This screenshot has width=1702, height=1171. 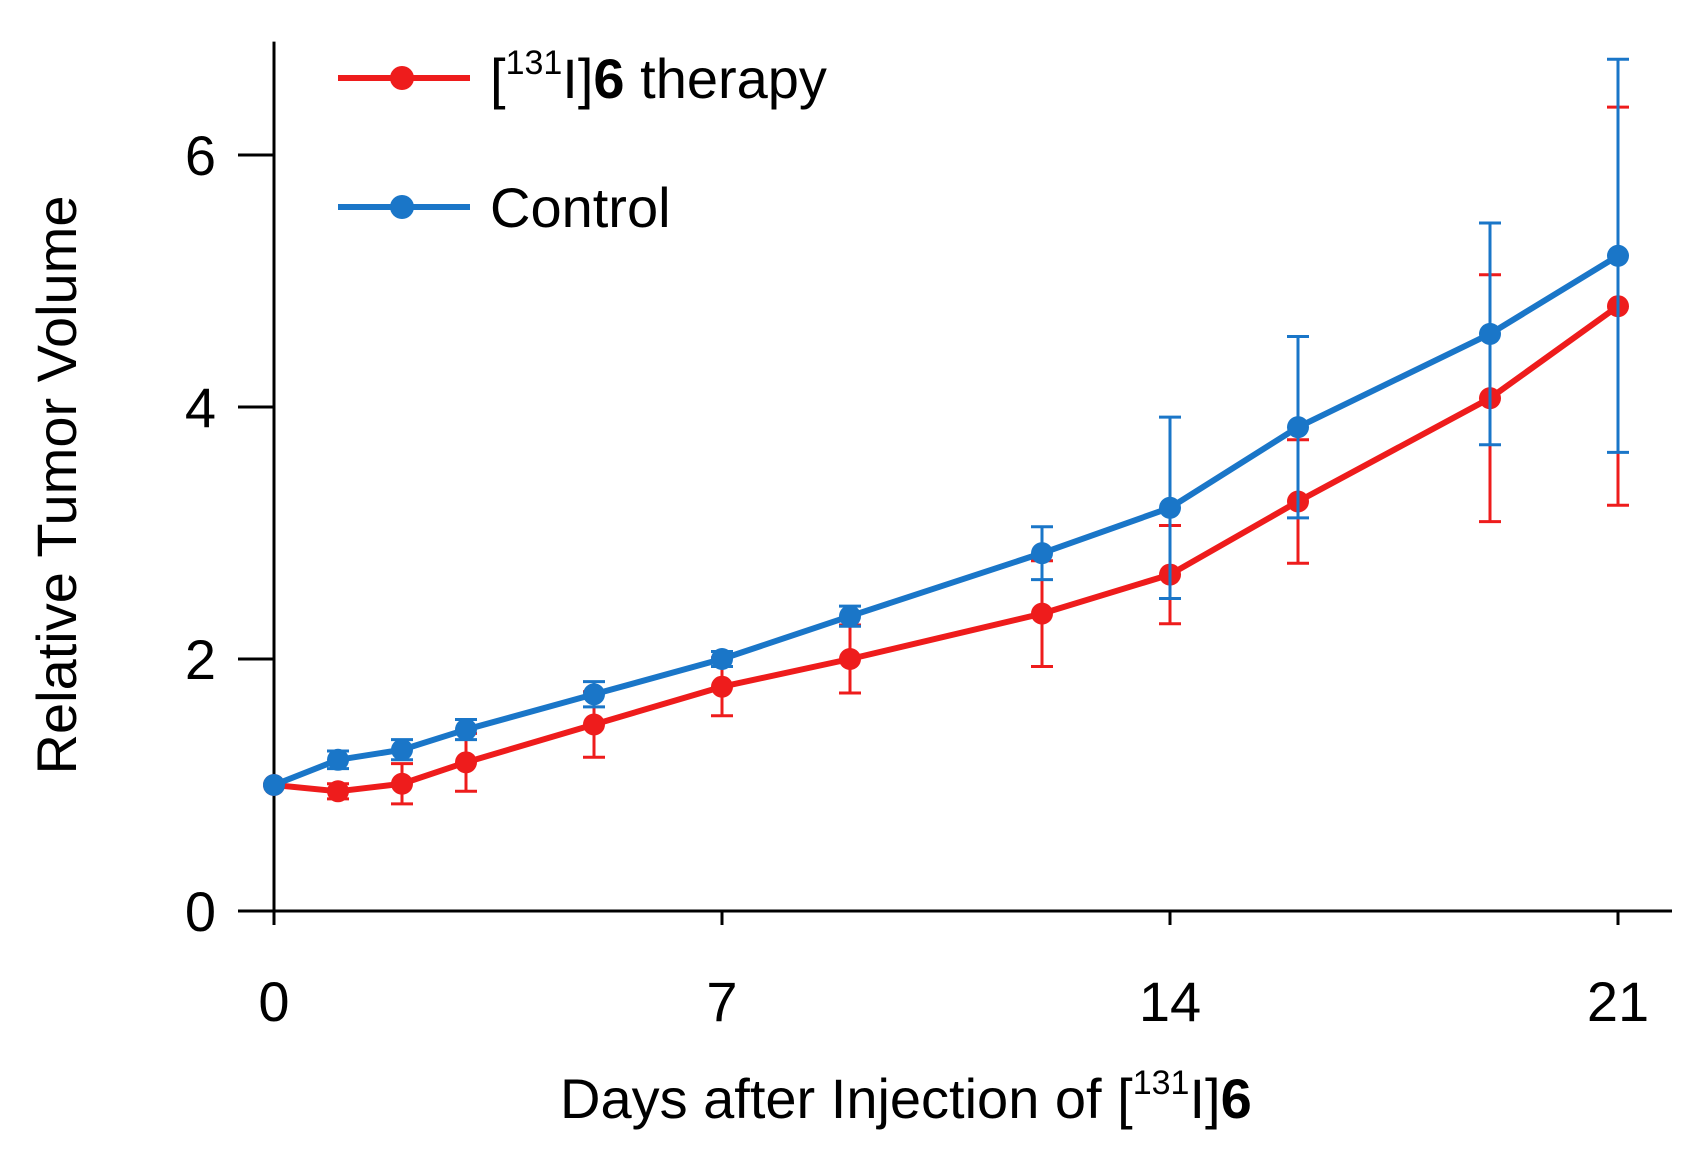 I want to click on x-ticks: 0 7 14 21, so click(x=953, y=972).